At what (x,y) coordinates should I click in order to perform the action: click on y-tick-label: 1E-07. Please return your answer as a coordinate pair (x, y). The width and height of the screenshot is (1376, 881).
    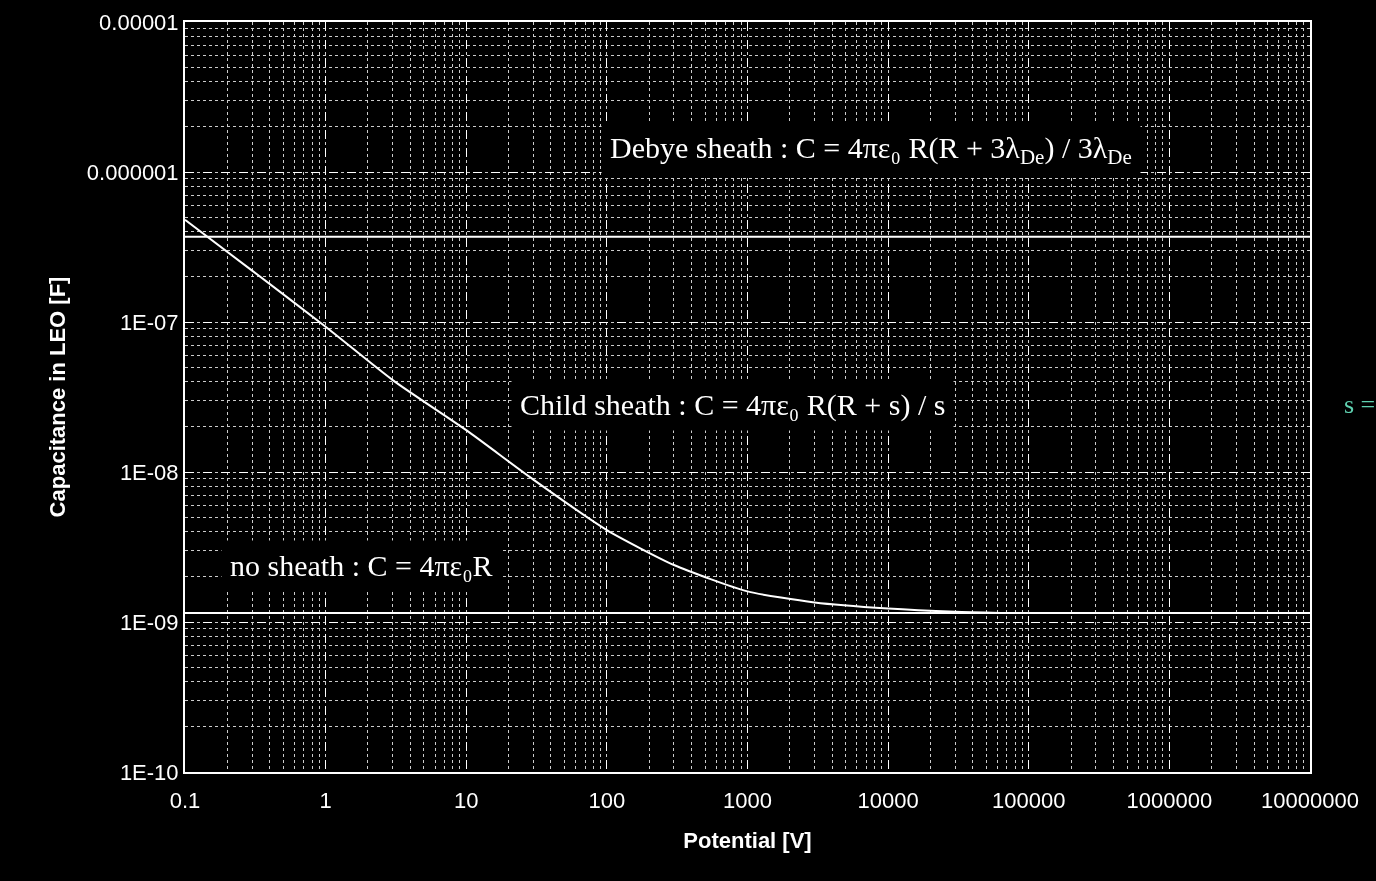
    Looking at the image, I should click on (149, 322).